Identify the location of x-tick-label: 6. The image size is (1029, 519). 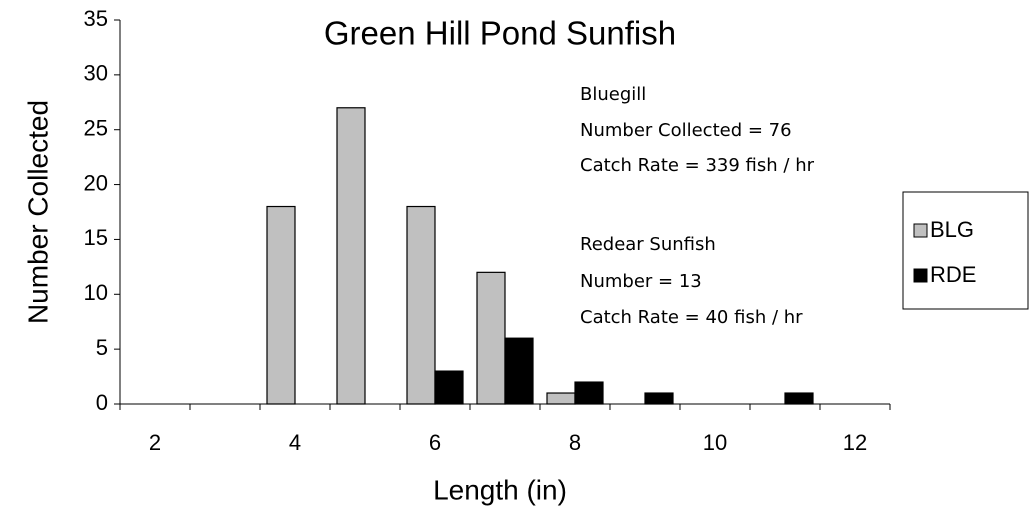
(435, 442).